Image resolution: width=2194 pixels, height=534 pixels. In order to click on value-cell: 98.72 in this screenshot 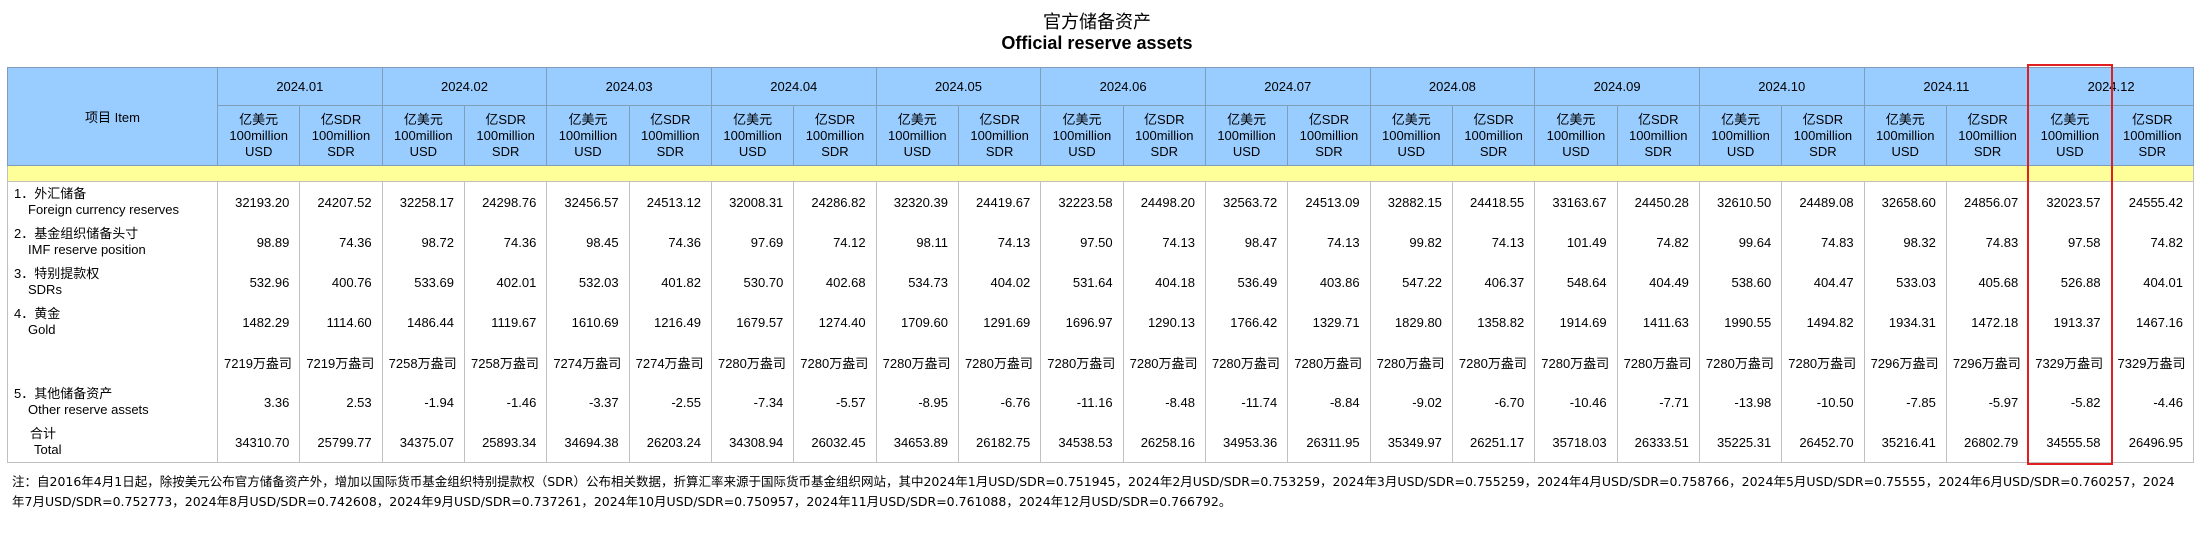, I will do `click(423, 242)`.